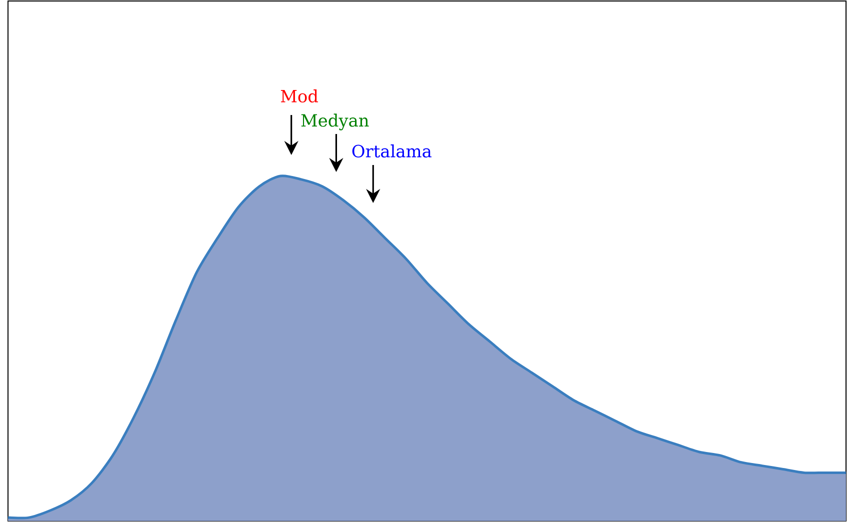 The image size is (847, 528). Describe the element at coordinates (299, 96) in the screenshot. I see `text: Mod` at that location.